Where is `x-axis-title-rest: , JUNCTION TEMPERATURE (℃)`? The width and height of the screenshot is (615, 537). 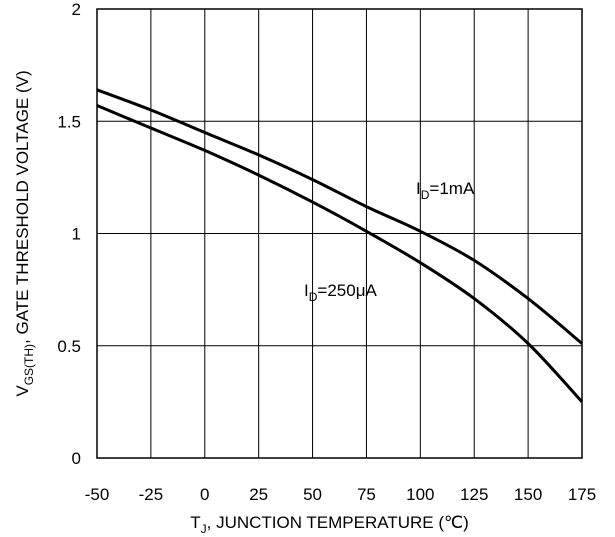 x-axis-title-rest: , JUNCTION TEMPERATURE (℃) is located at coordinates (338, 522).